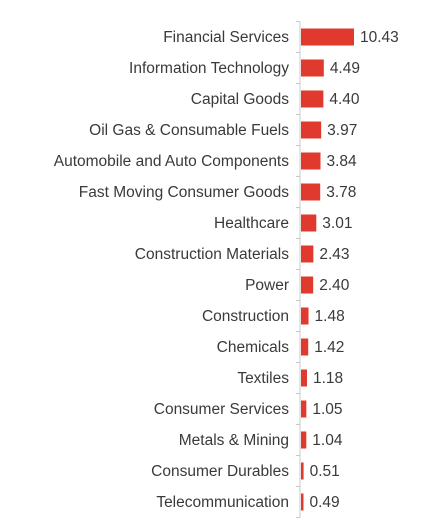 This screenshot has width=431, height=526. What do you see at coordinates (226, 37) in the screenshot?
I see `category-label: Financial Services` at bounding box center [226, 37].